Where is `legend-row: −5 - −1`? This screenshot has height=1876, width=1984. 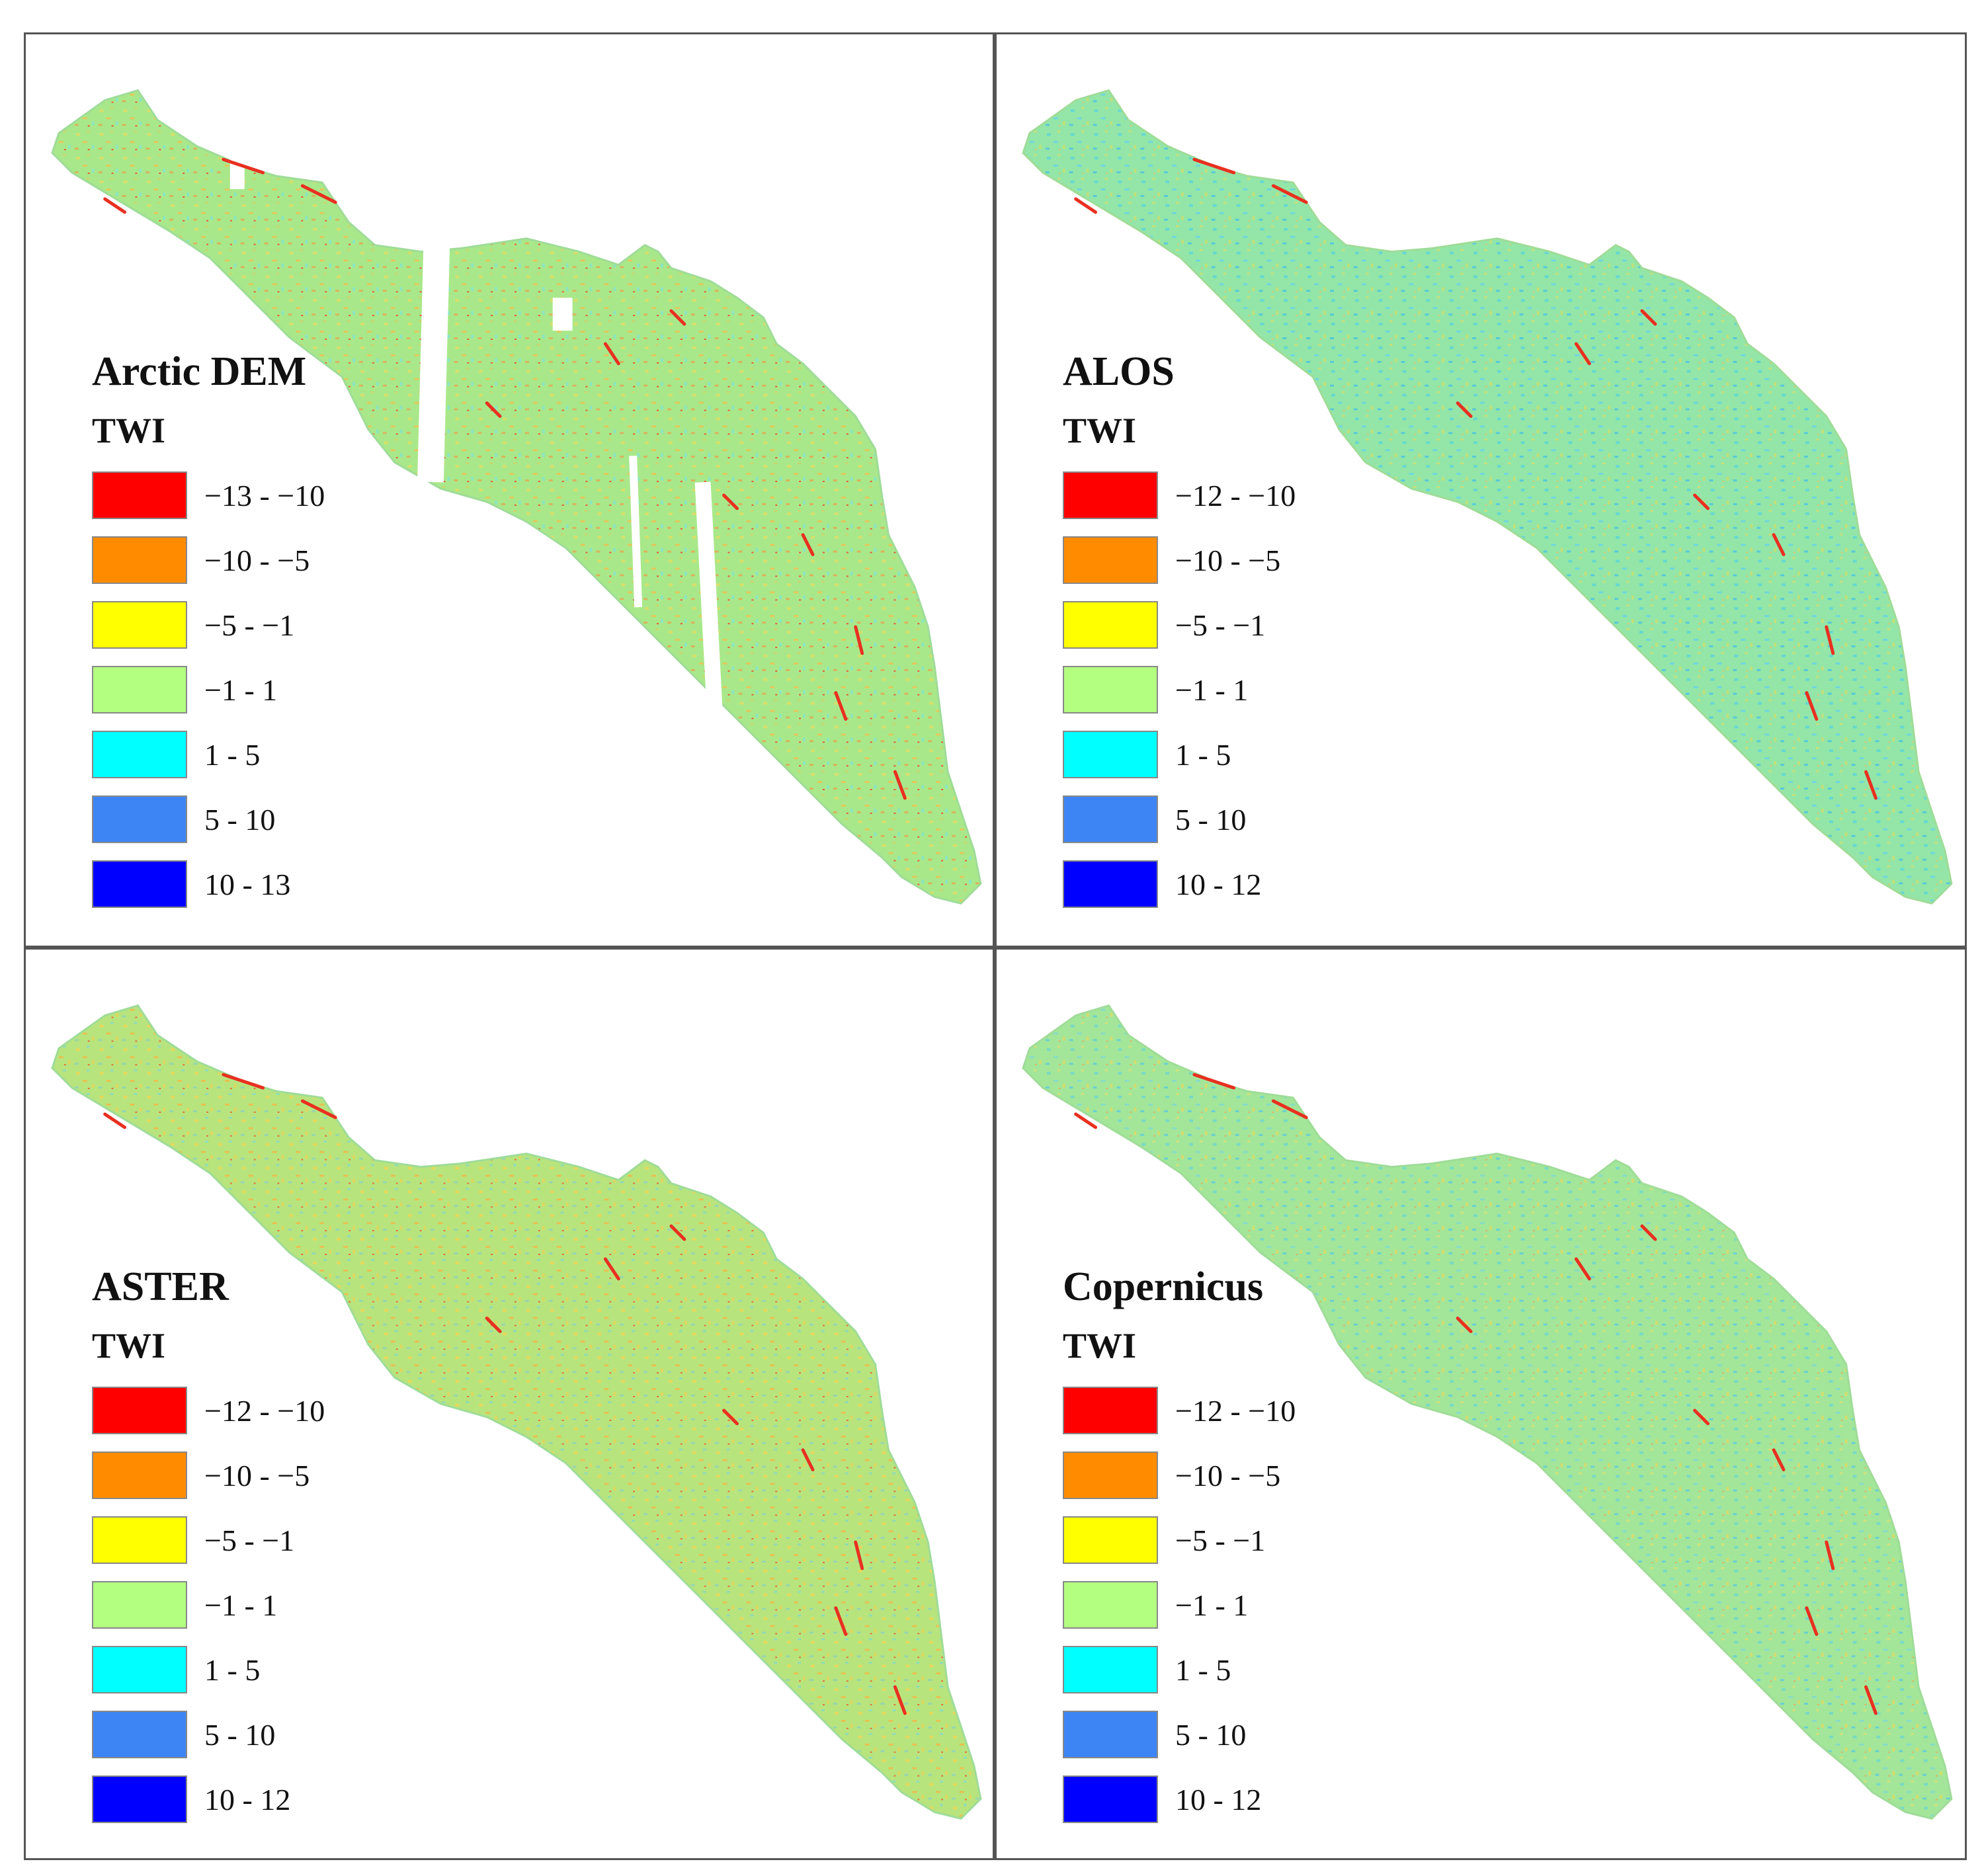 legend-row: −5 - −1 is located at coordinates (209, 624).